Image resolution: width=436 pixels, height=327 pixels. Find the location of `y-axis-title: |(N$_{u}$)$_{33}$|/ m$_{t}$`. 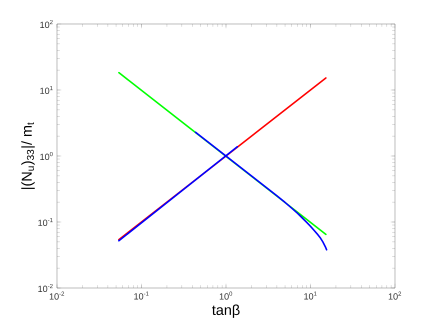

y-axis-title: |(N$_{u}$)$_{33}$|/ m$_{t}$ is located at coordinates (28, 155).